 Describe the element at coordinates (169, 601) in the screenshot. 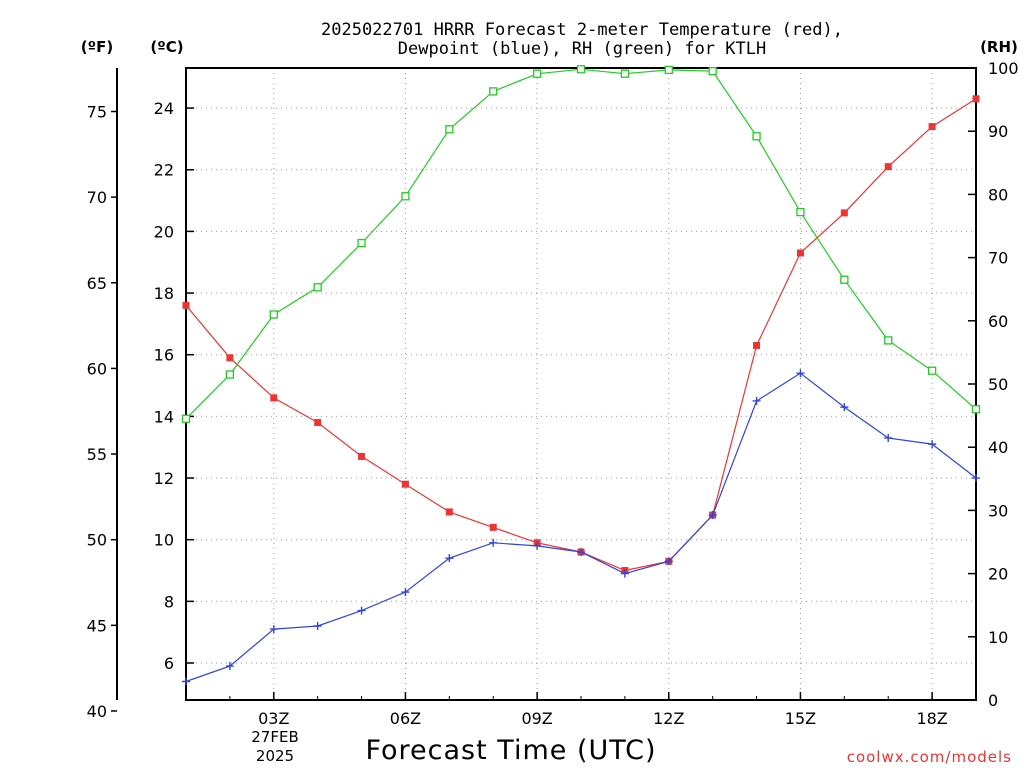

I see `celsius-tick-label: 8` at that location.